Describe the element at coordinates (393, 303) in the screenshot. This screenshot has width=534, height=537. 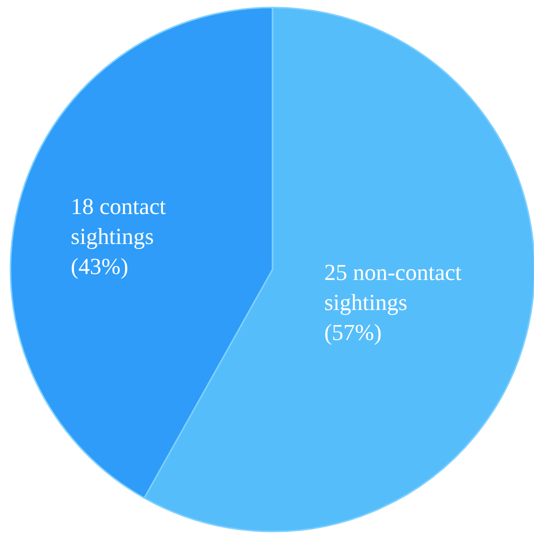
I see `slice-label: 25 non-contact sightings (57%)` at that location.